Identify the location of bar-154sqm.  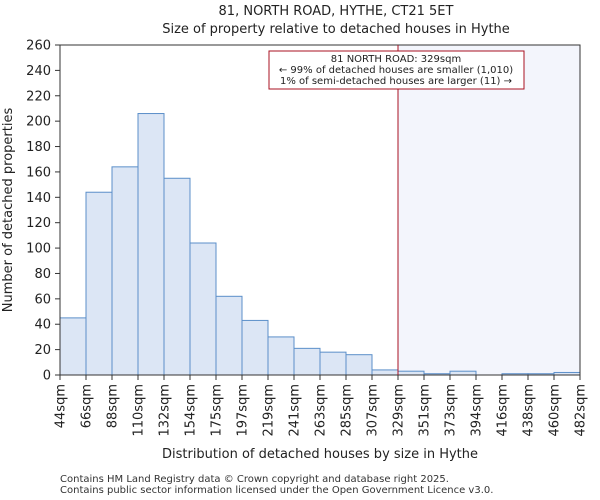
(203, 309).